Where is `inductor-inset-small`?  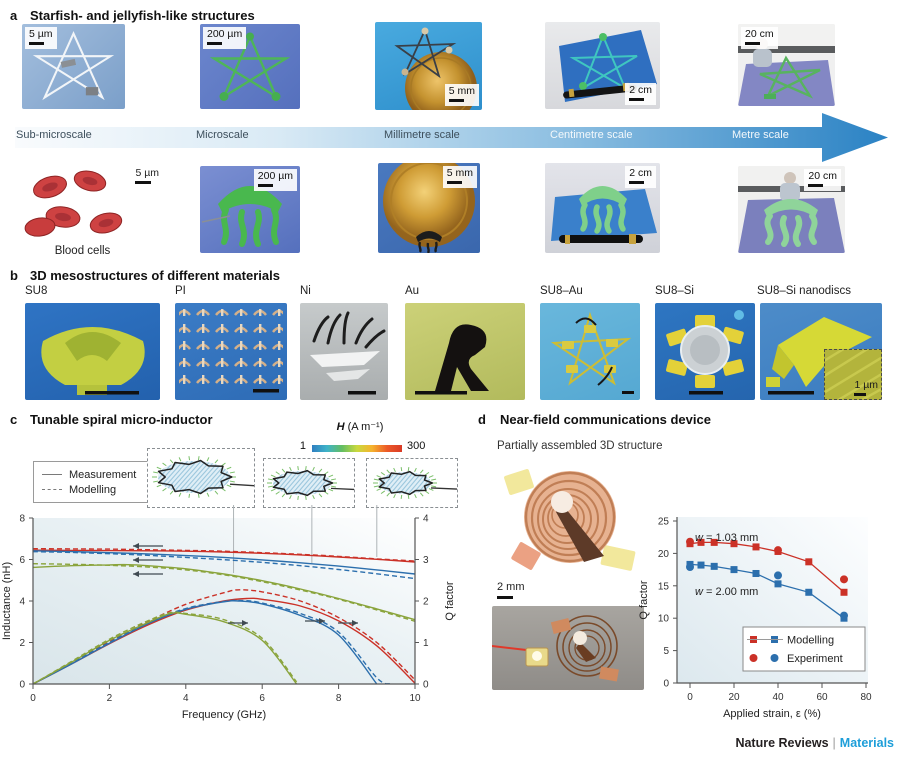
inductor-inset-small is located at coordinates (412, 483).